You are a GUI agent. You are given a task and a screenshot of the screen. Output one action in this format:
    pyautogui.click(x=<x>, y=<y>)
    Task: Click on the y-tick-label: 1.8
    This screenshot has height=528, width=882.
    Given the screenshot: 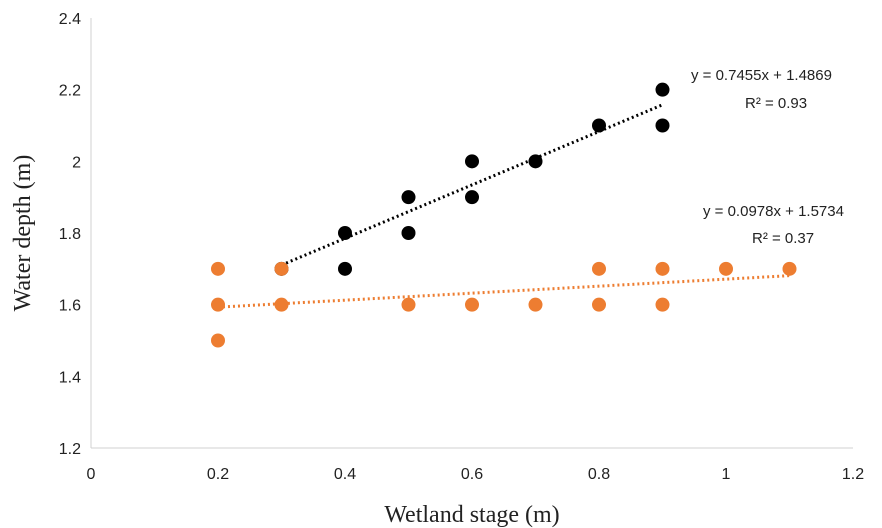 What is the action you would take?
    pyautogui.click(x=70, y=234)
    